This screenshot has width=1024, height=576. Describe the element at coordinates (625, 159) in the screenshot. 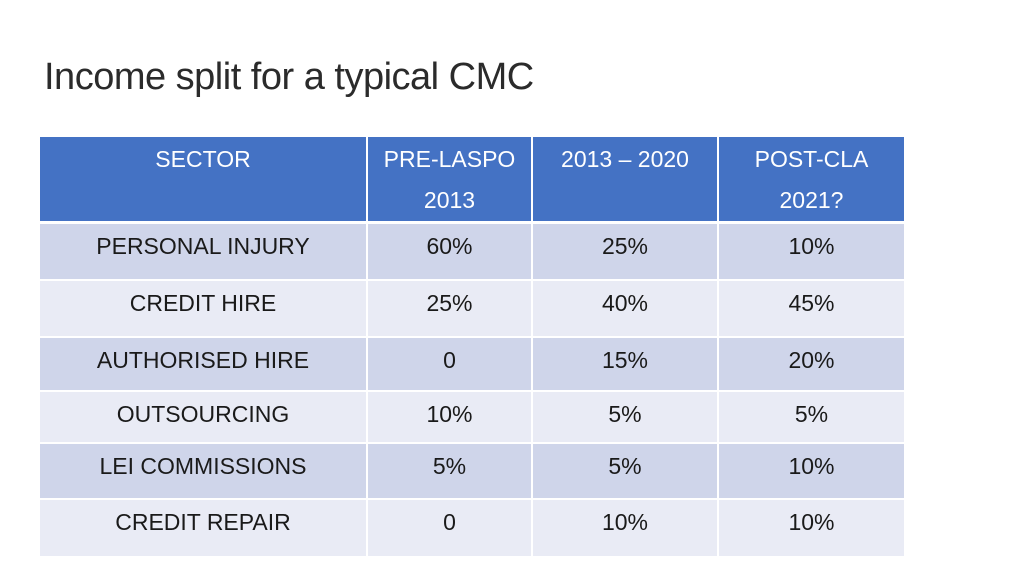

I see `header-2013-2020-line1: 2013 – 2020` at that location.